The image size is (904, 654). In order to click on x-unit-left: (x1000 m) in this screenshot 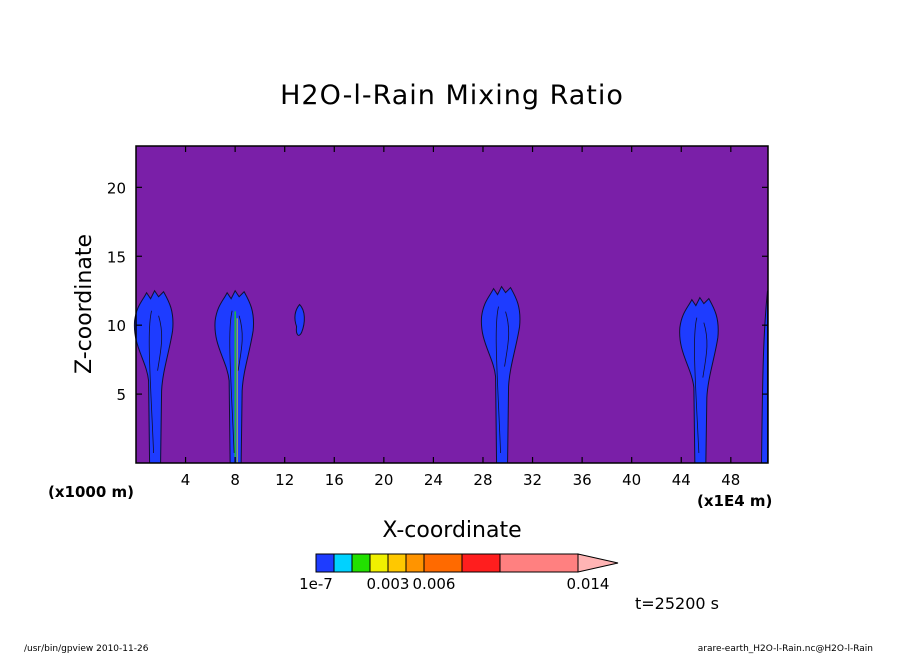, I will do `click(91, 492)`.